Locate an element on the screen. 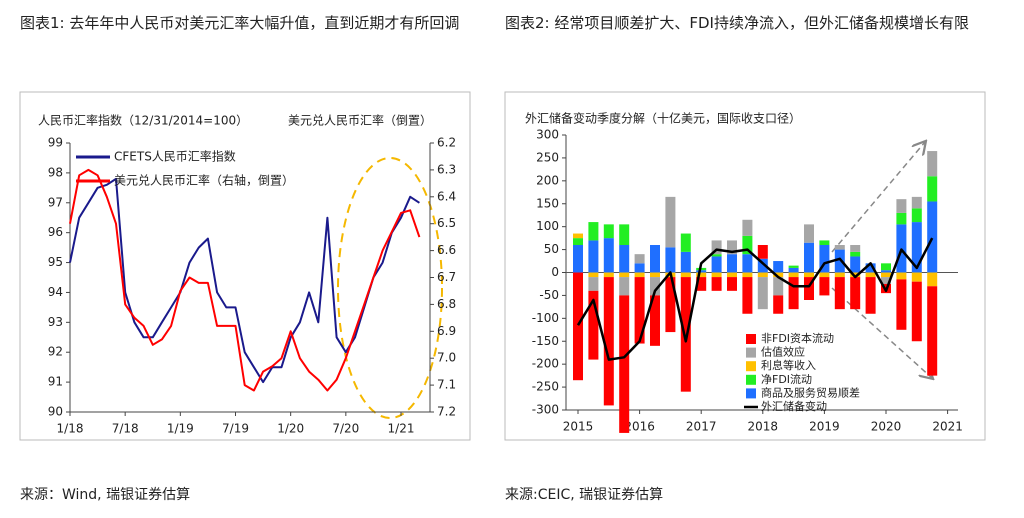  legend-label: 非FDI资本流动 is located at coordinates (797, 338).